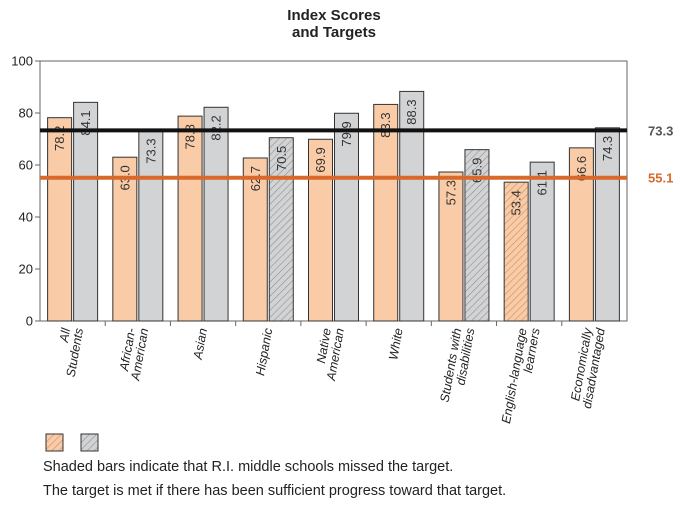 The width and height of the screenshot is (677, 514). I want to click on bar-value-label: 79.9, so click(346, 133).